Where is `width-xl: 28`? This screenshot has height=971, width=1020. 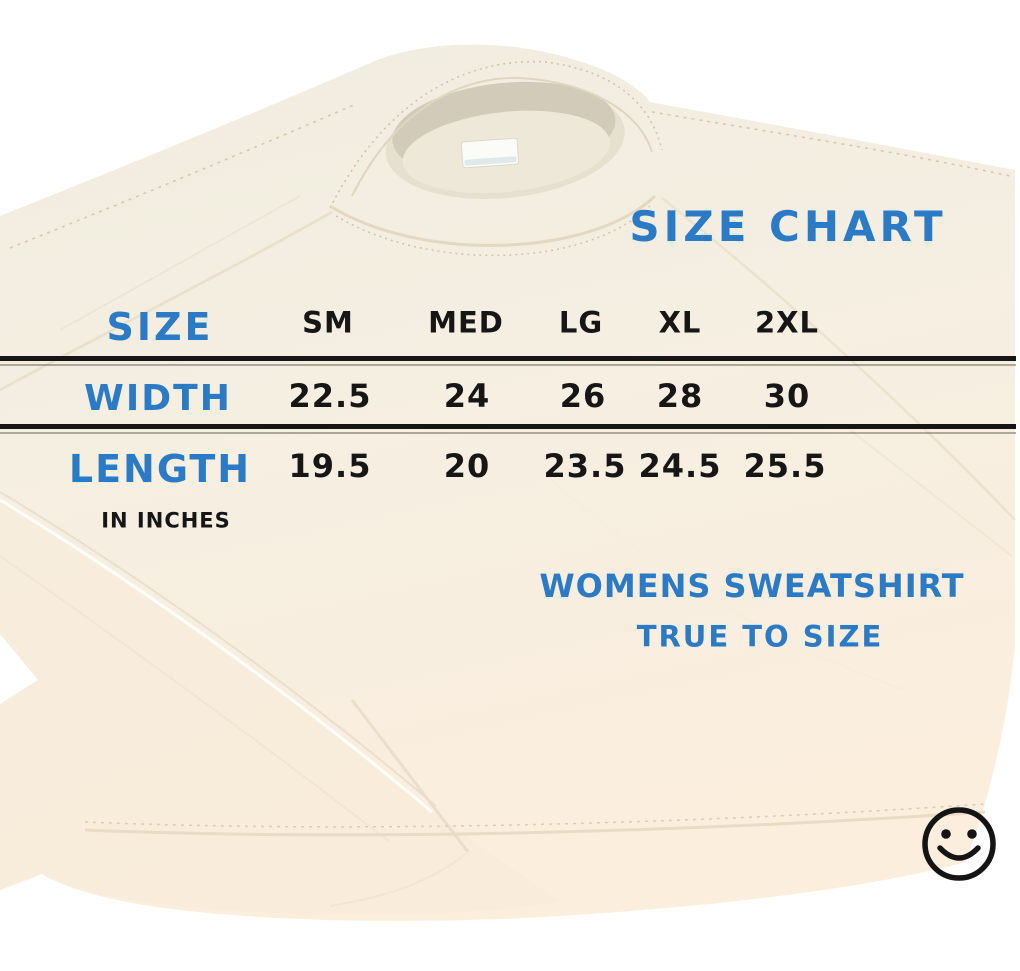 width-xl: 28 is located at coordinates (680, 396).